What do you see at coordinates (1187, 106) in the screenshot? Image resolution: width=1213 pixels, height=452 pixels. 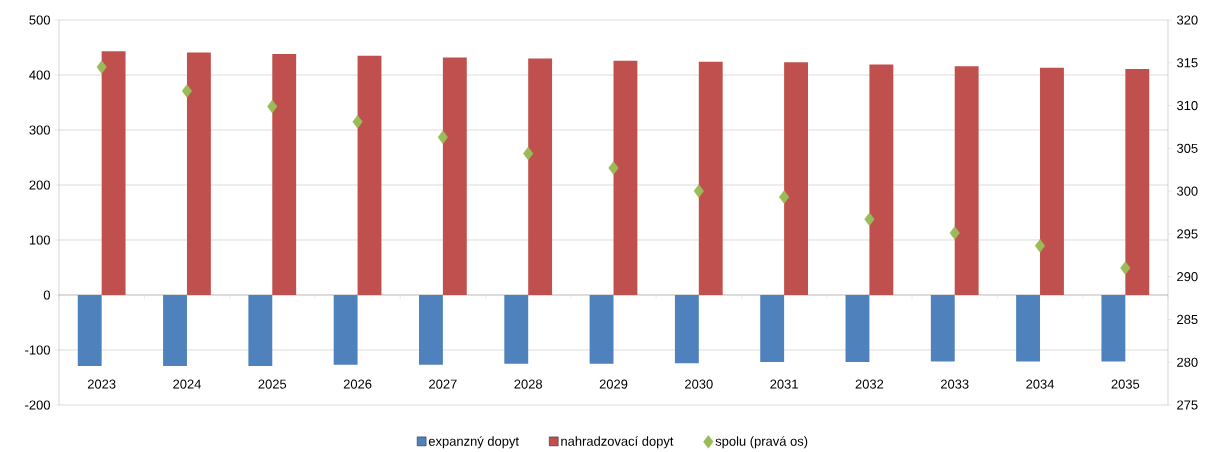 I see `y2-tick-label: 310` at bounding box center [1187, 106].